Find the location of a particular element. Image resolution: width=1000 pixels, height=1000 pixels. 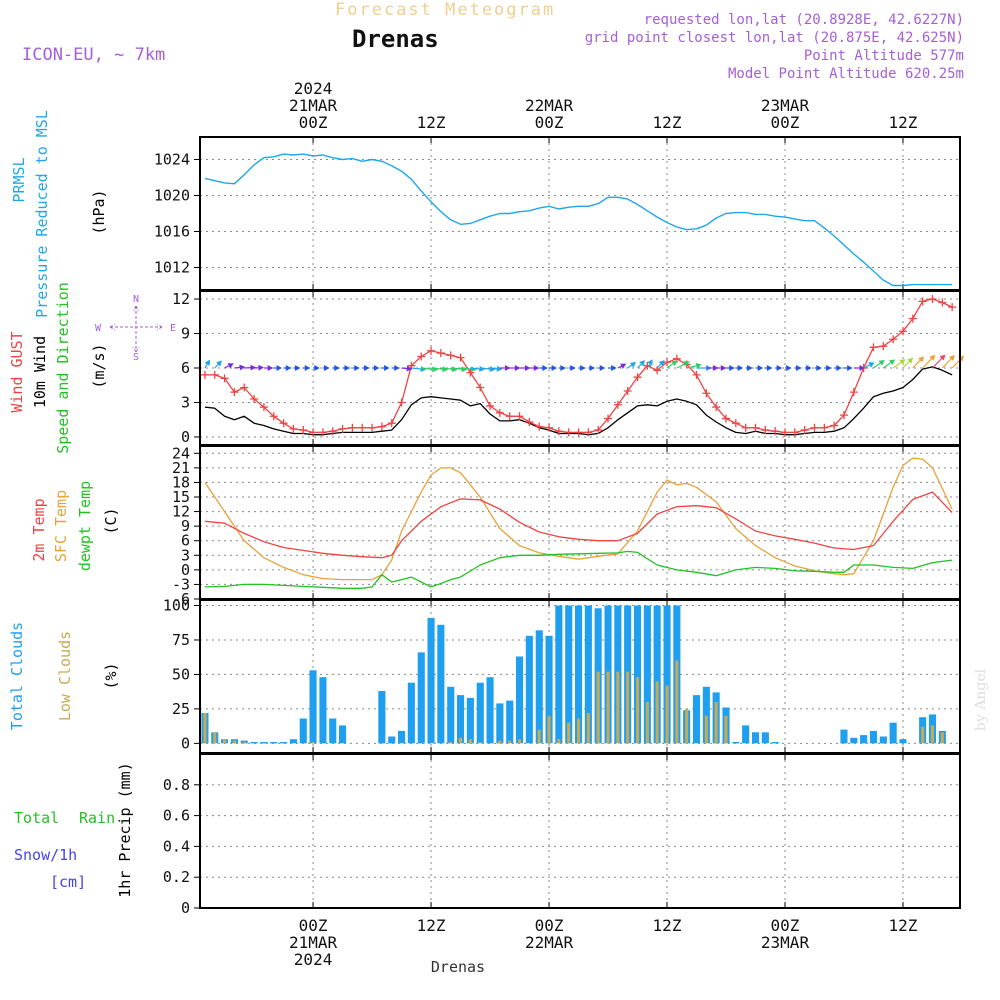

y-tick-label: 12 is located at coordinates (181, 299).